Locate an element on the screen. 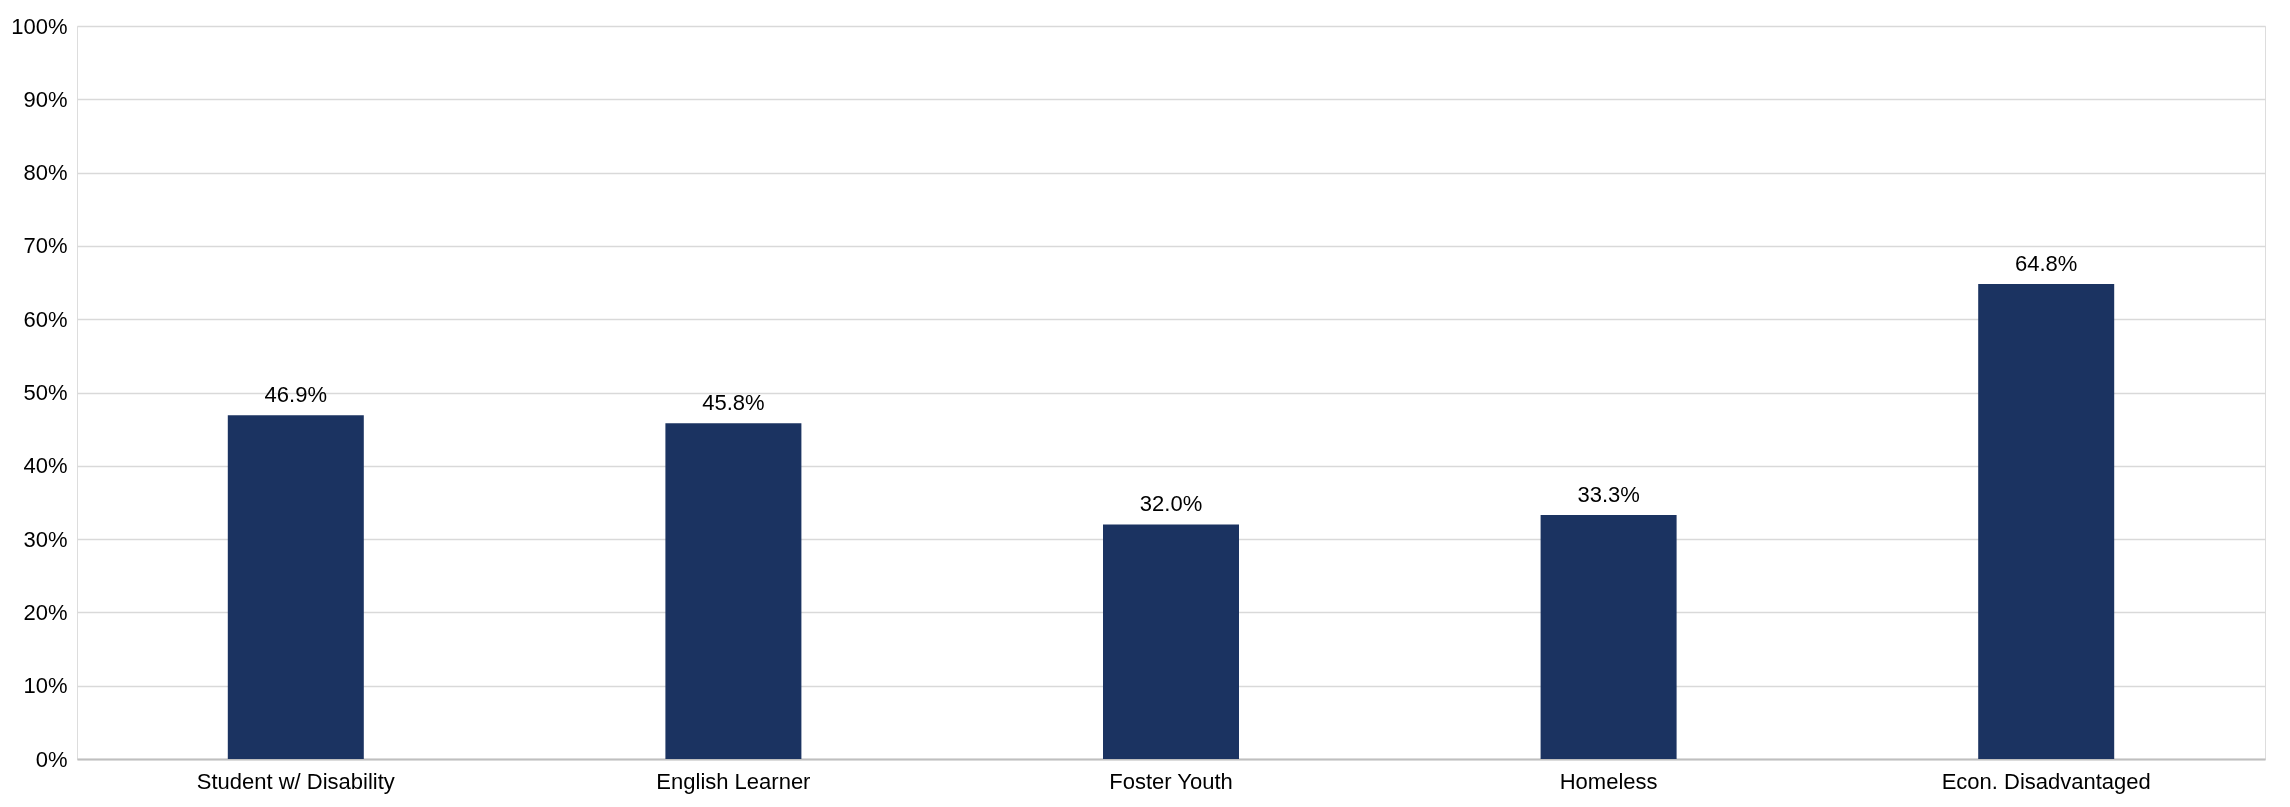 This screenshot has height=807, width=2290. x-tick-label: Homeless is located at coordinates (1608, 781).